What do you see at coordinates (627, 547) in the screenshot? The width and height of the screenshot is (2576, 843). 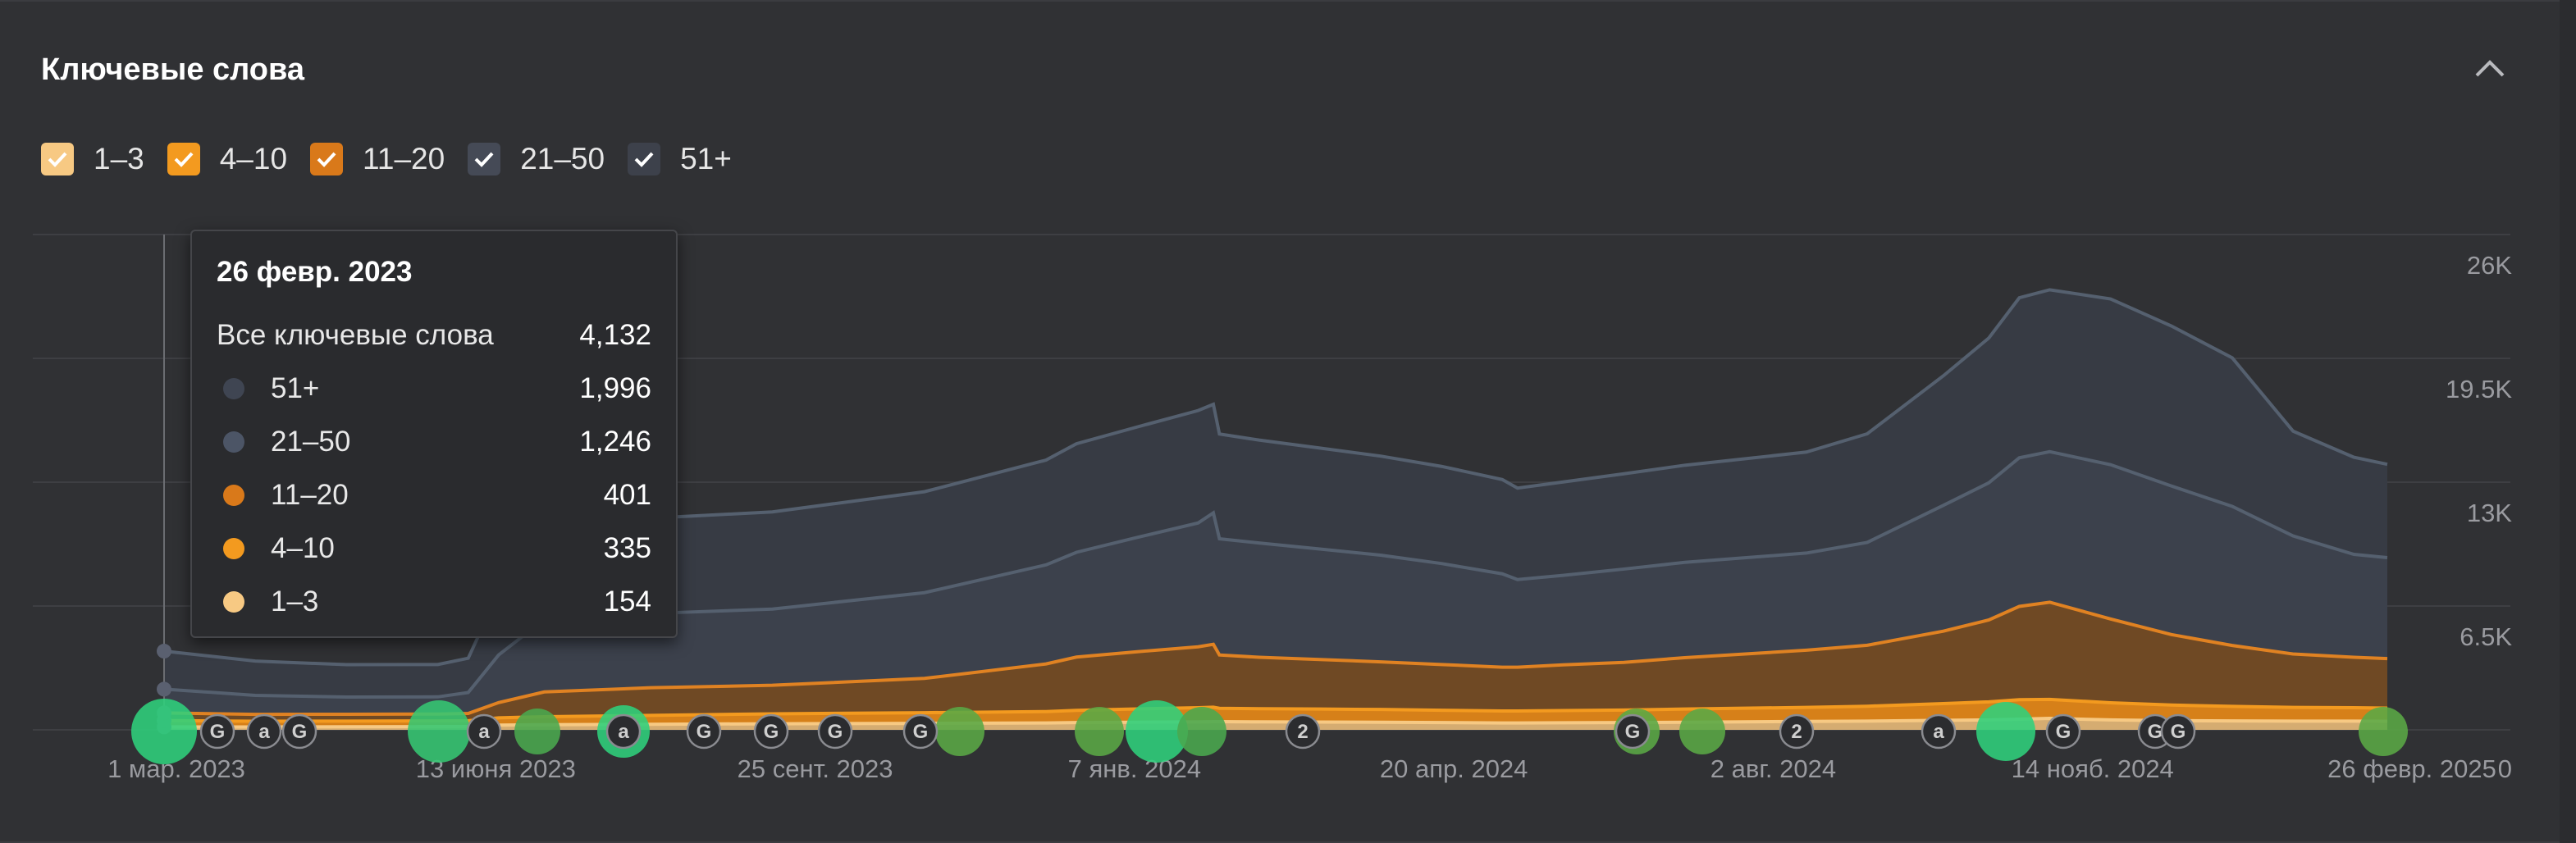 I see `tooltip-row-value: 335` at bounding box center [627, 547].